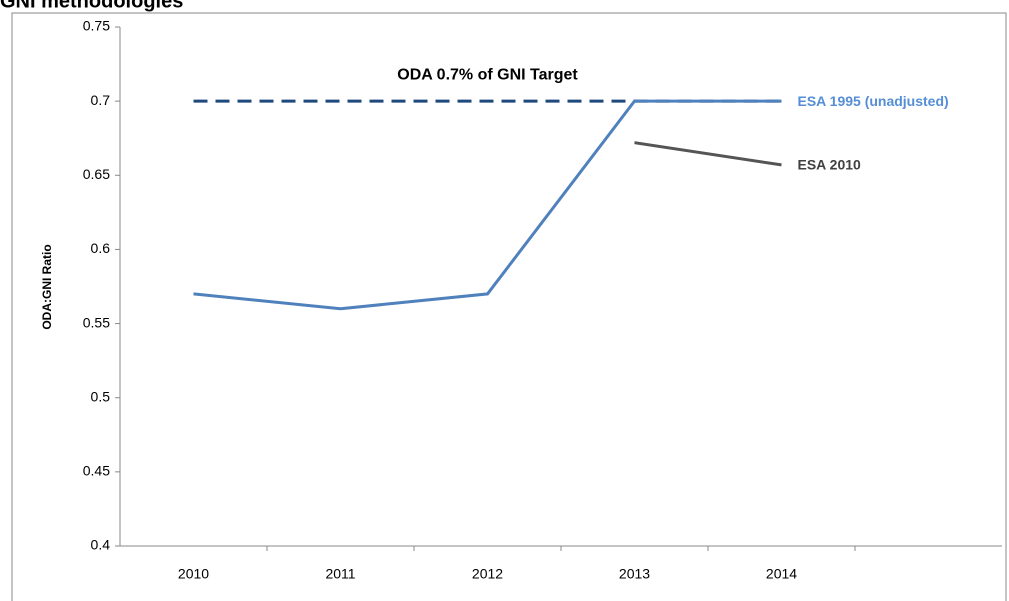 The image size is (1009, 601). I want to click on series-label: ESA 2010, so click(830, 165).